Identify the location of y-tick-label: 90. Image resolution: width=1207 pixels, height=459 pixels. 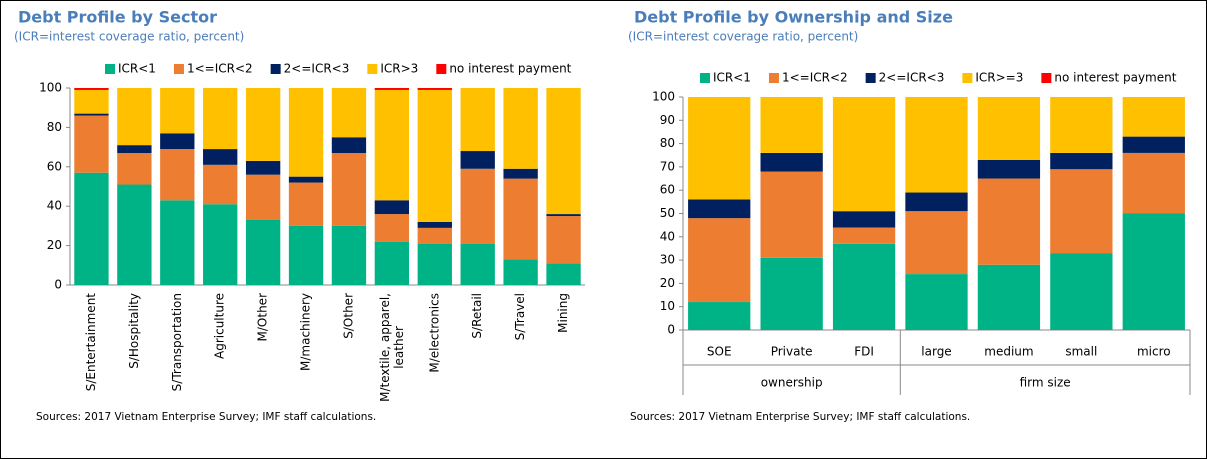
(667, 120).